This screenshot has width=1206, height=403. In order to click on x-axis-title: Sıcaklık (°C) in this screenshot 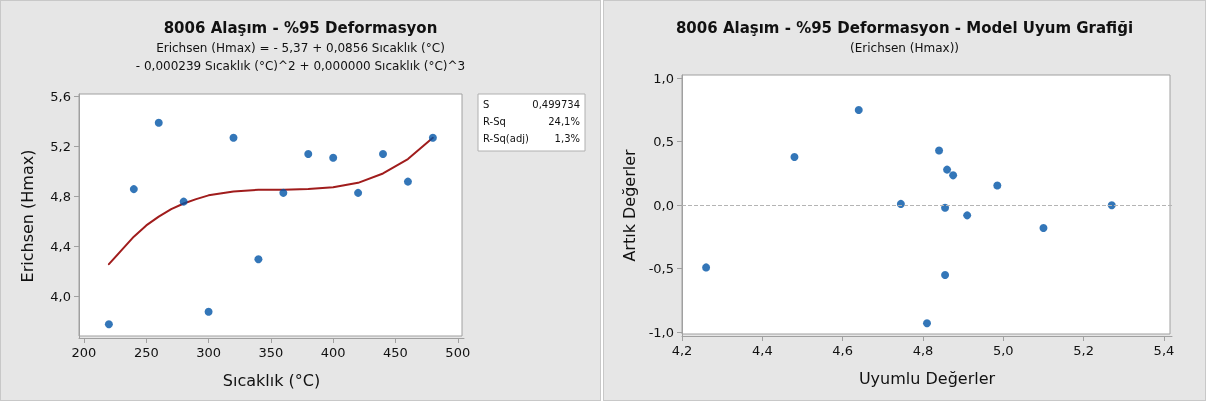, I will do `click(271, 380)`.